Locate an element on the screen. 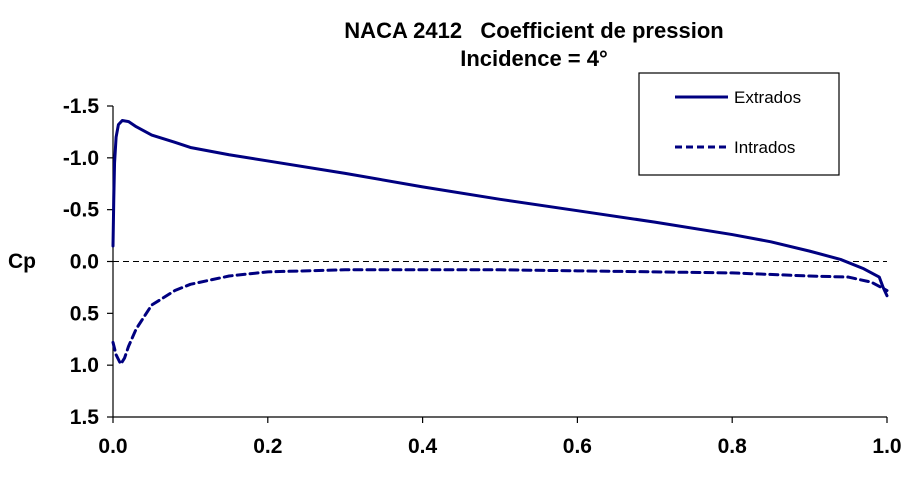 Image resolution: width=909 pixels, height=489 pixels. chart-subtitle: Incidence = 4° is located at coordinates (534, 58).